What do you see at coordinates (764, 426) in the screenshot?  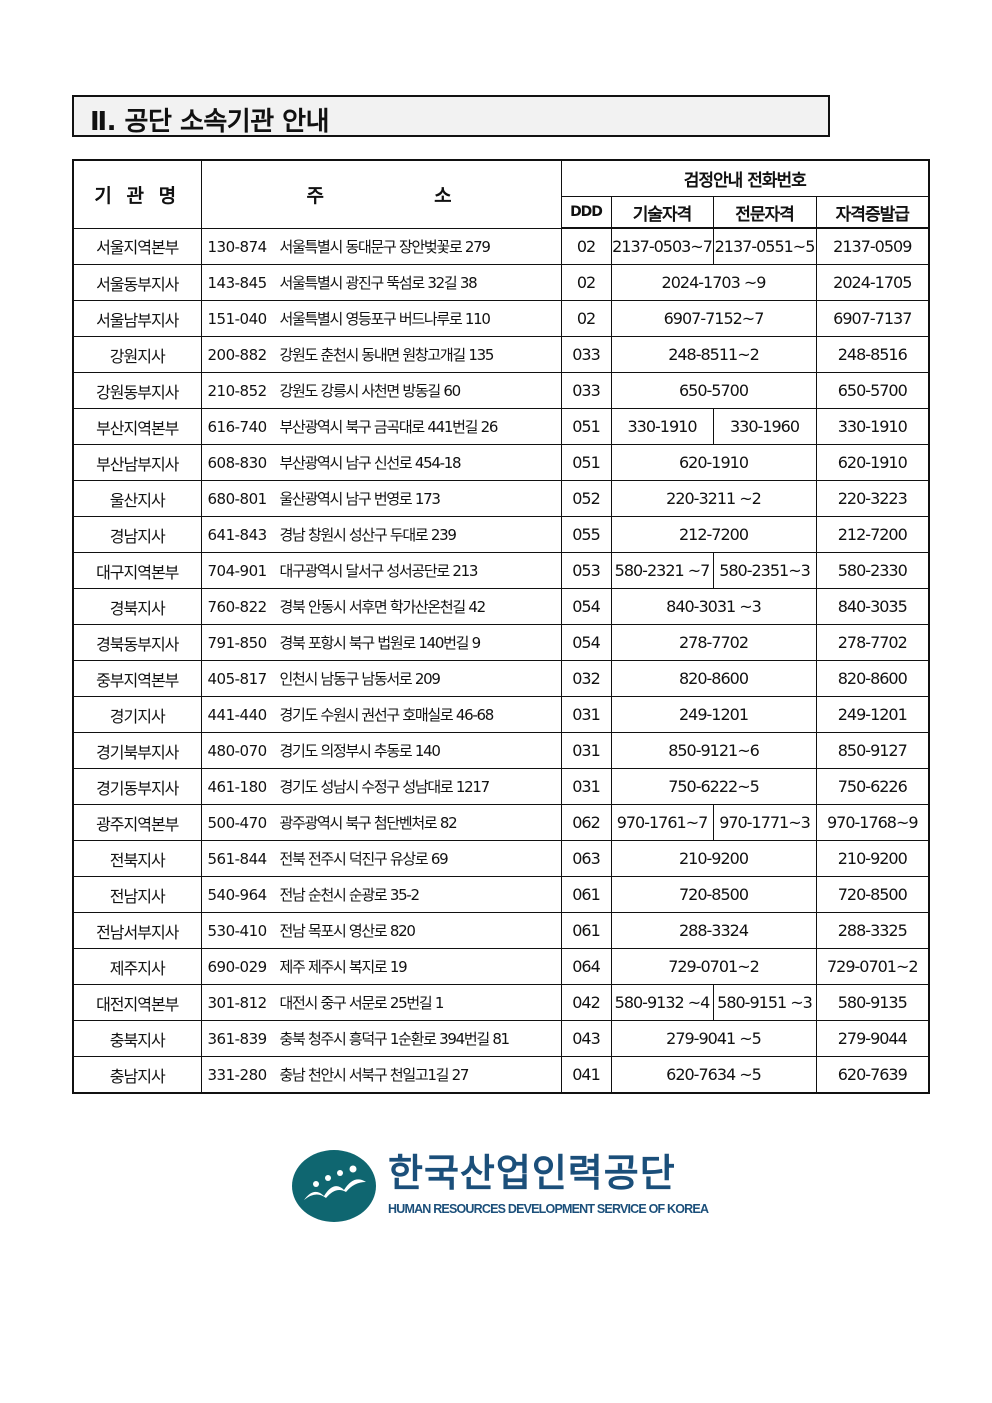 I see `professional-phone: 330-1960` at bounding box center [764, 426].